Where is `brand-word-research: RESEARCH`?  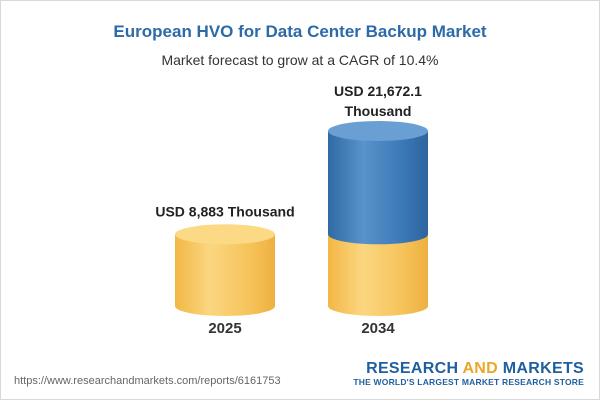 brand-word-research: RESEARCH is located at coordinates (414, 368).